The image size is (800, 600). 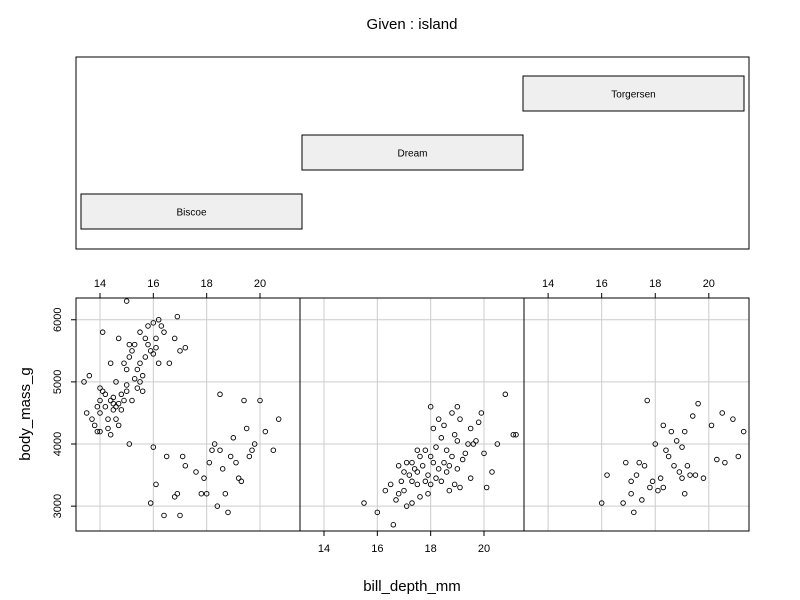 I want to click on scatter-panel, so click(x=636, y=414).